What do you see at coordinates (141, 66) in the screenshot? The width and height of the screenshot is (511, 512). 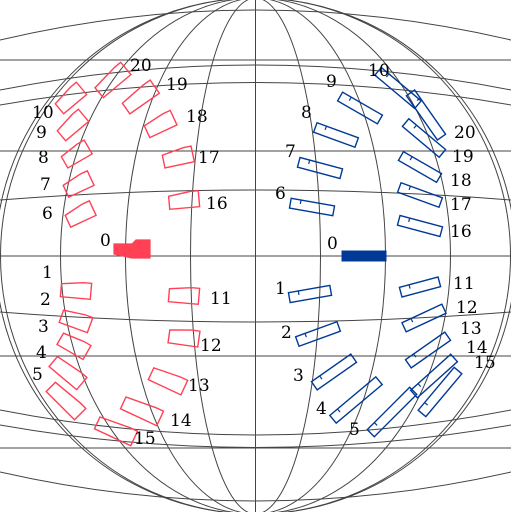 I see `left-label-20: 20` at bounding box center [141, 66].